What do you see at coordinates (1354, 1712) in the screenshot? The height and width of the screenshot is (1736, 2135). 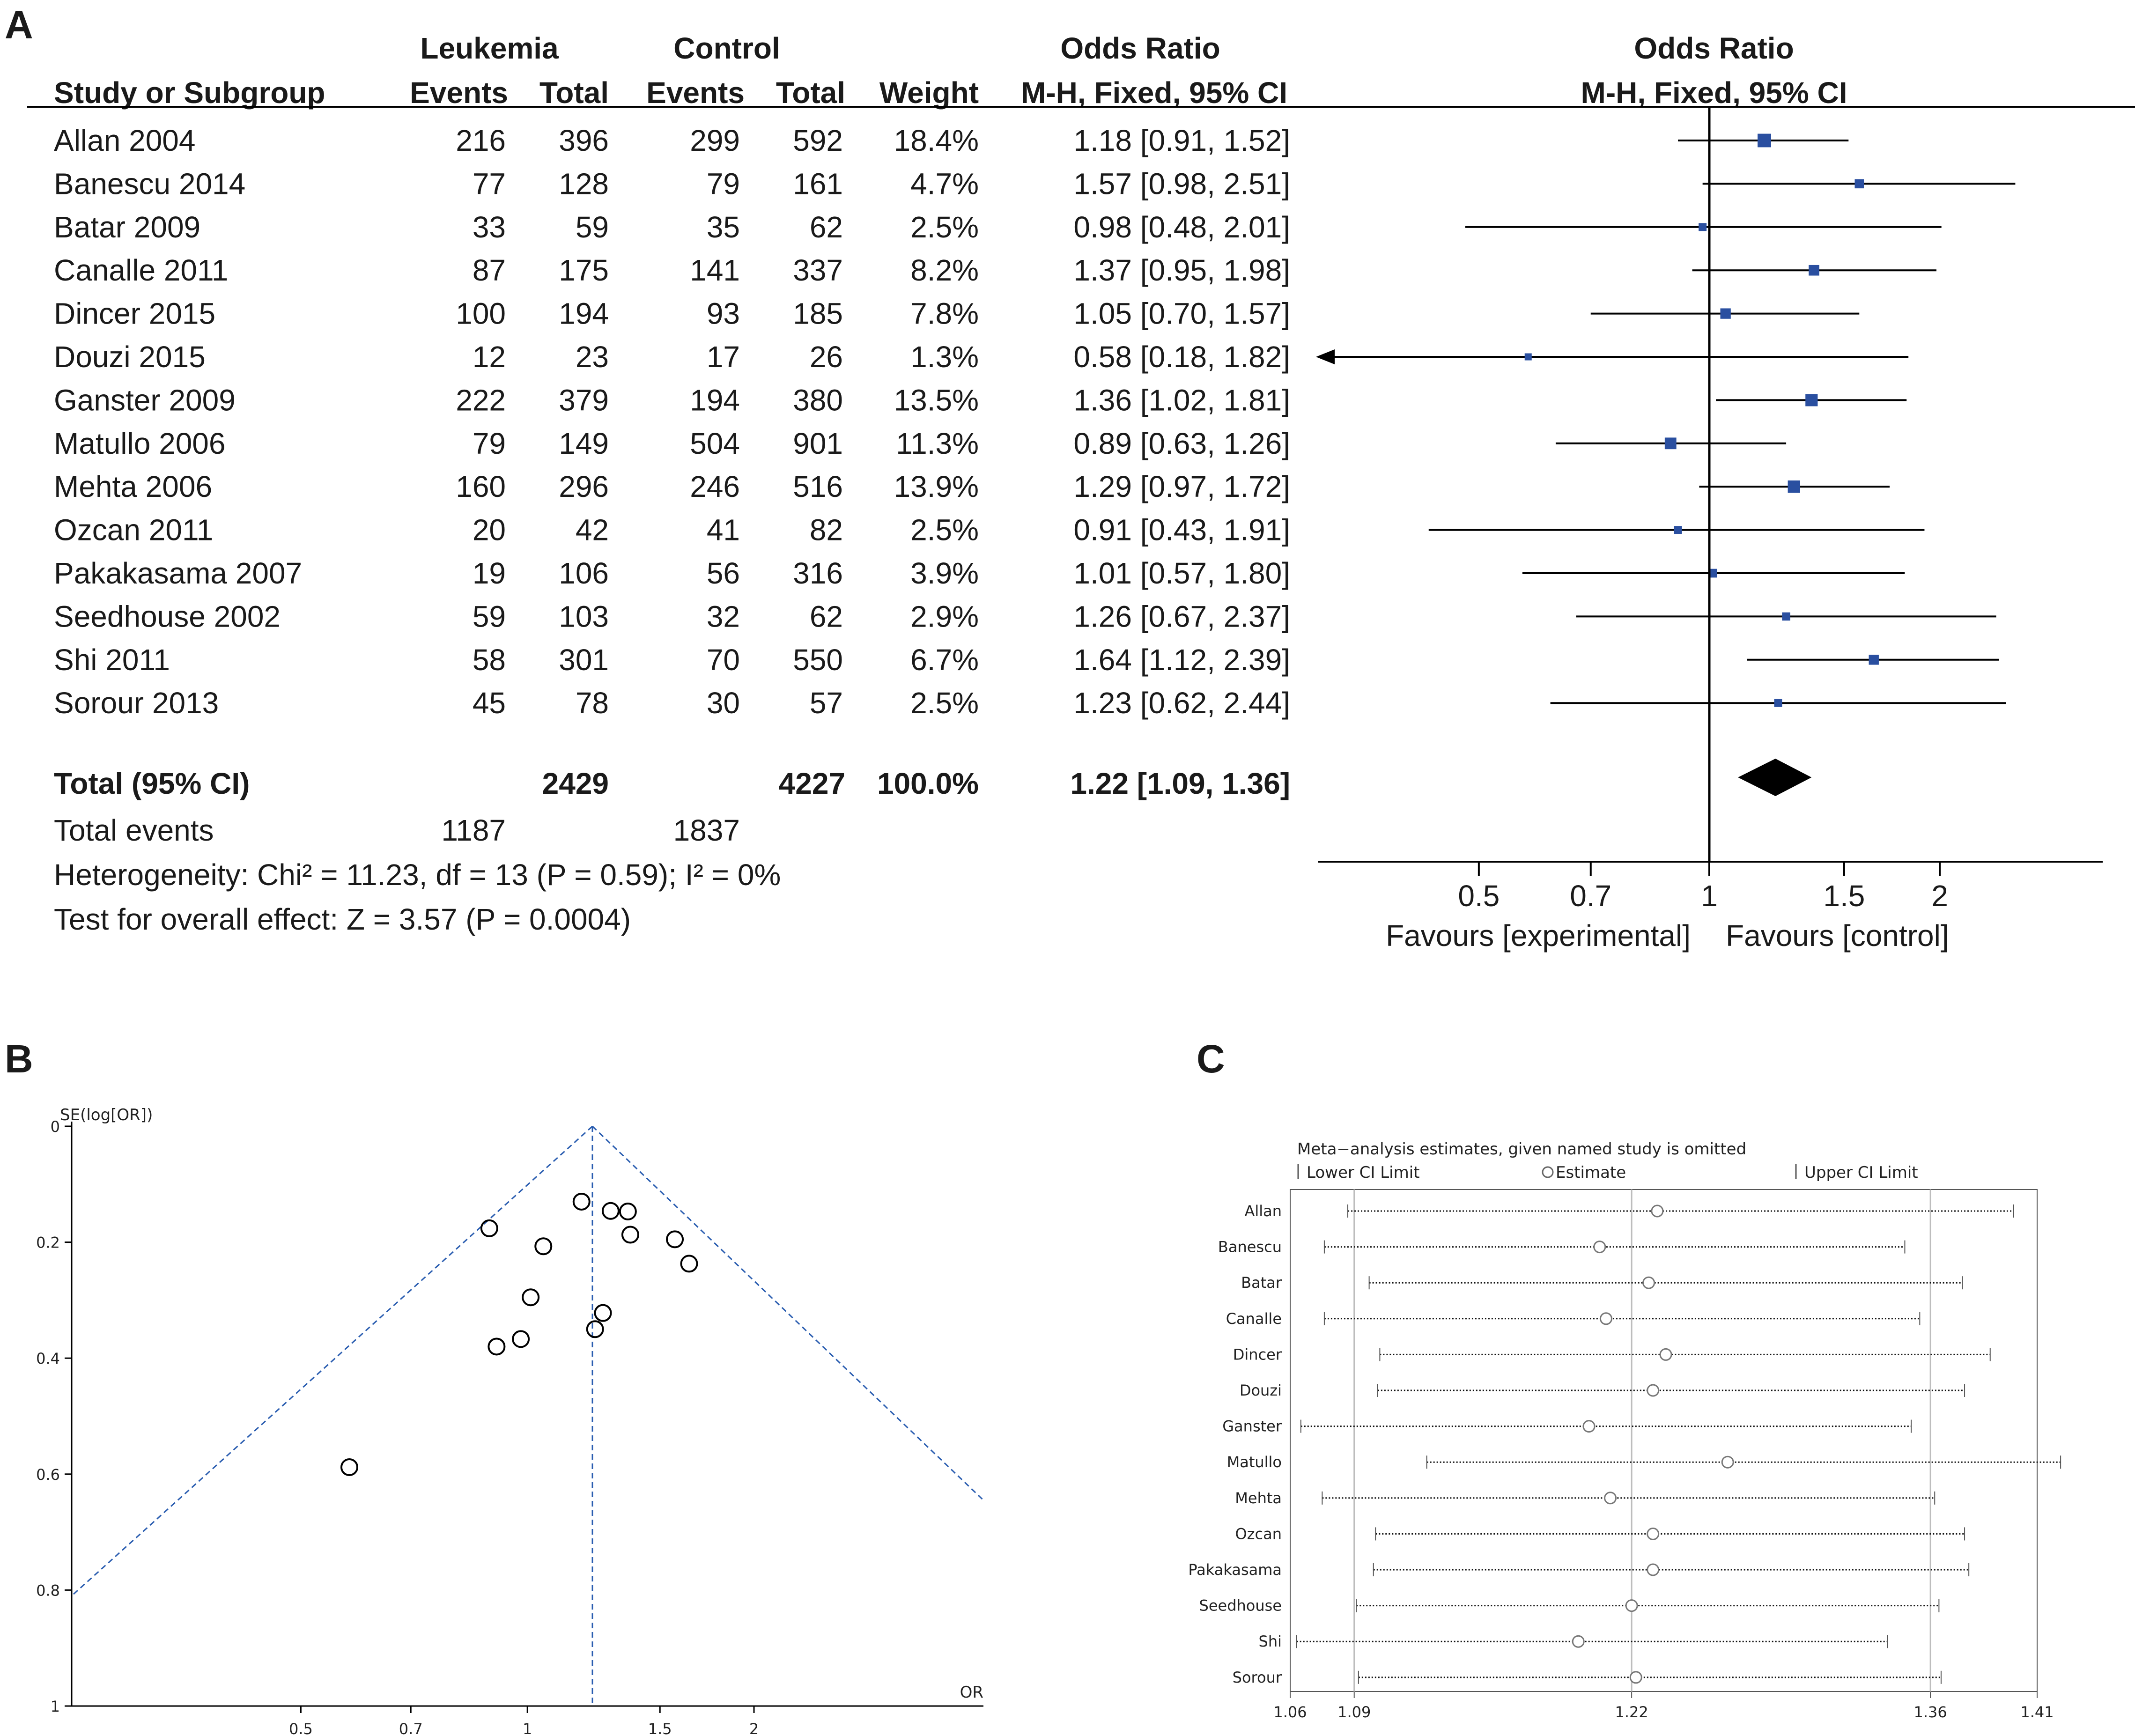 I see `sensitivity-x-tick-label: 1.09` at bounding box center [1354, 1712].